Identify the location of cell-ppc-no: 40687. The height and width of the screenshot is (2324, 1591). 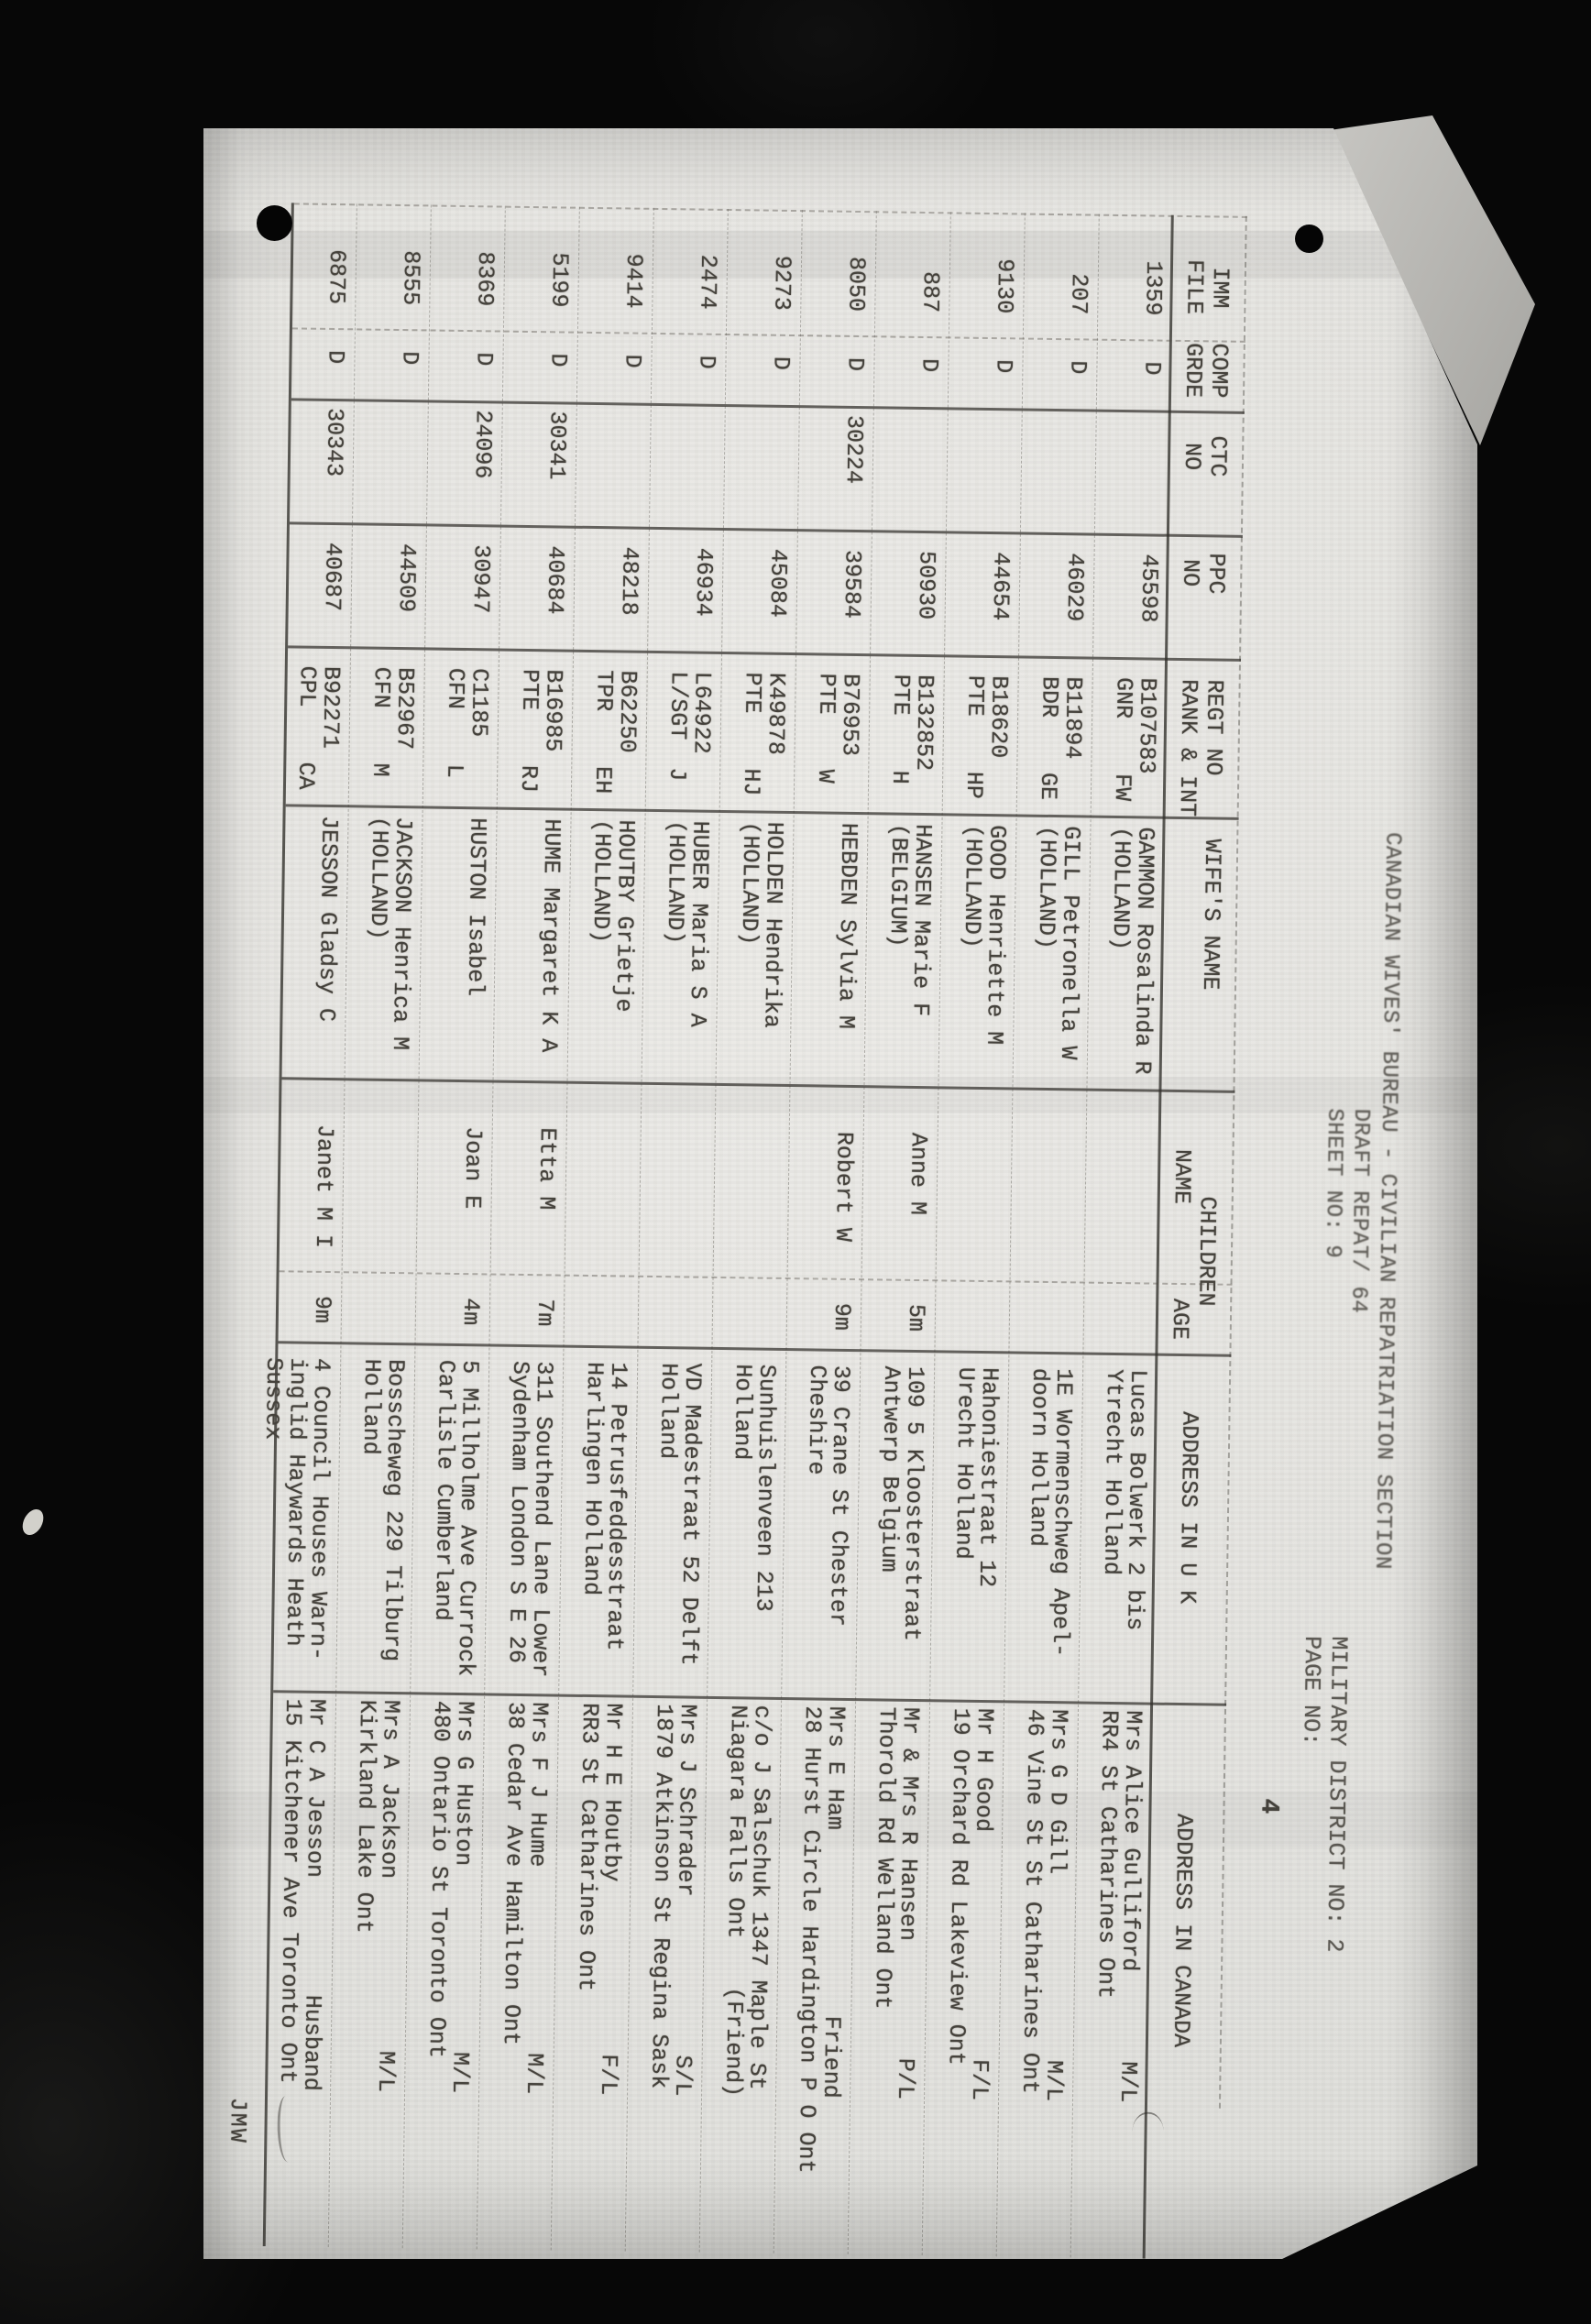
(332, 577).